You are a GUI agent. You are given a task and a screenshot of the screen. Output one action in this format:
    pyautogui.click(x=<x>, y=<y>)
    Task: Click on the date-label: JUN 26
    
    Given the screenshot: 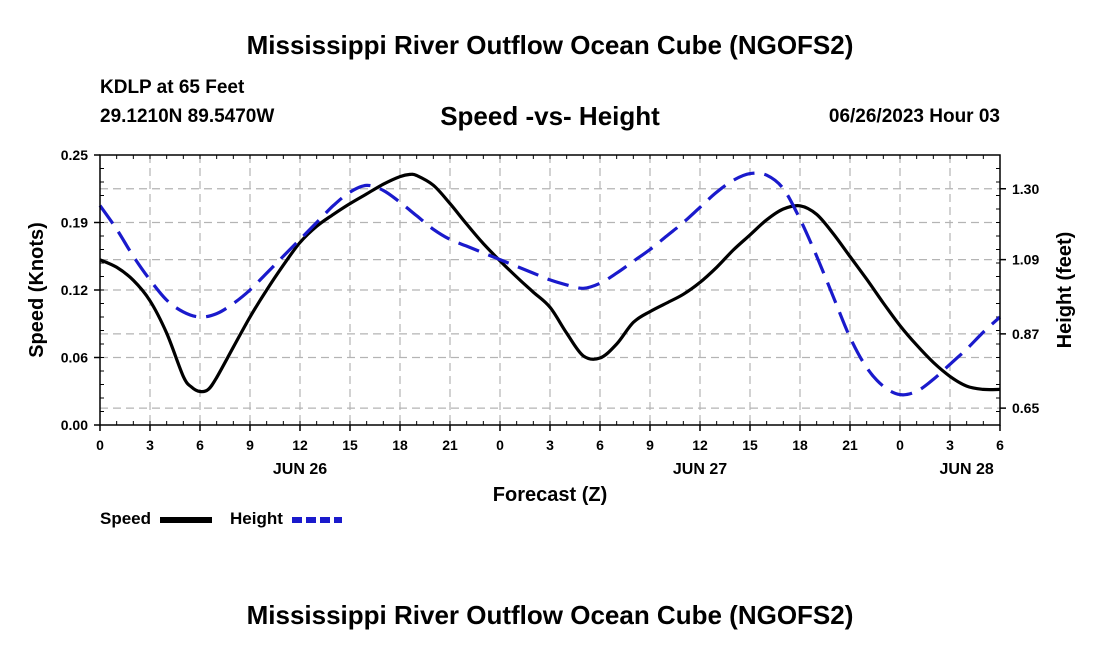 What is the action you would take?
    pyautogui.click(x=300, y=469)
    